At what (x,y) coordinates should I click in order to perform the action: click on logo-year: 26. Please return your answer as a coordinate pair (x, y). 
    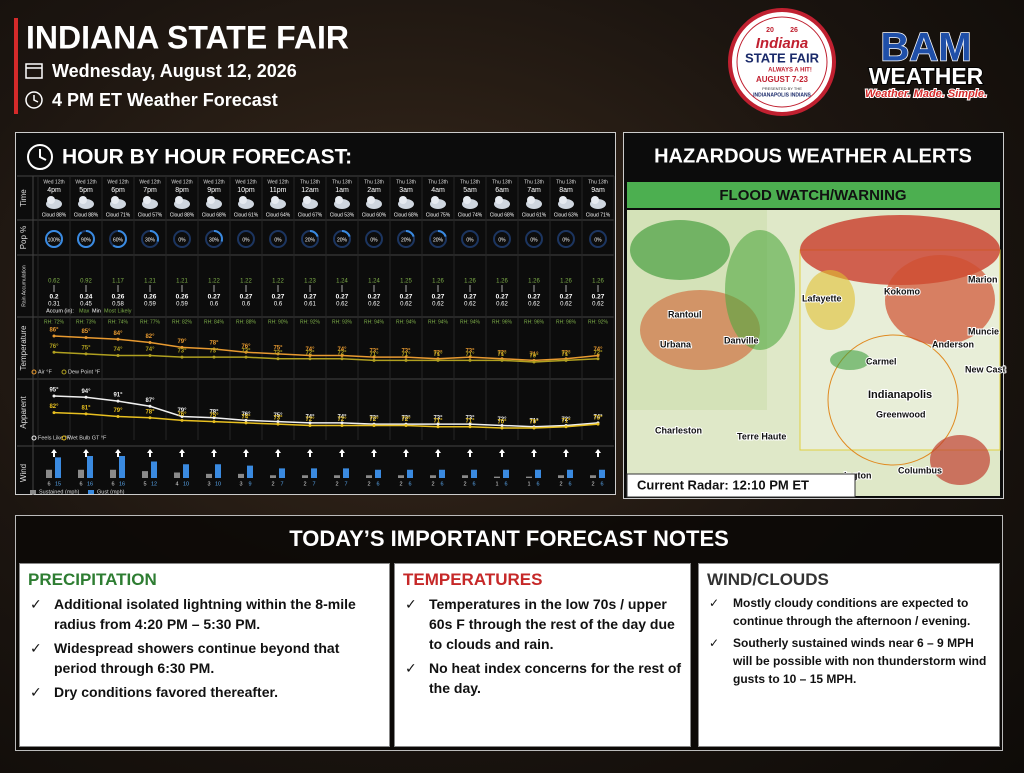
    Looking at the image, I should click on (794, 30).